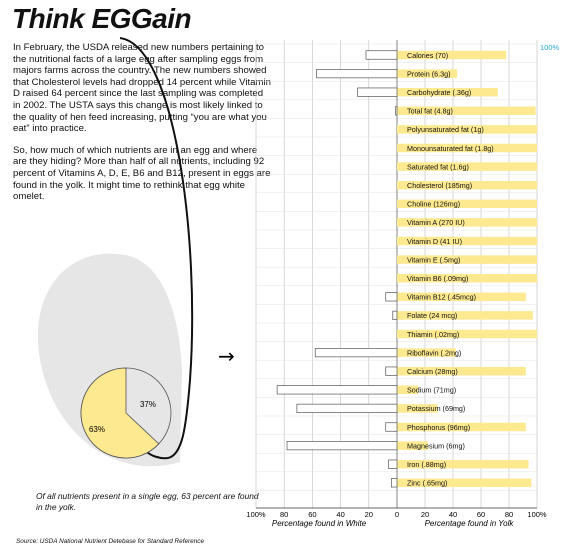 This screenshot has width=581, height=551. I want to click on tick-label: 0, so click(397, 514).